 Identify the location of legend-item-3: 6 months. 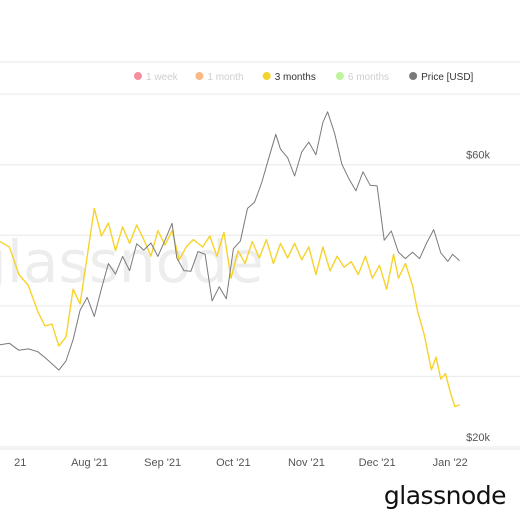
(362, 77).